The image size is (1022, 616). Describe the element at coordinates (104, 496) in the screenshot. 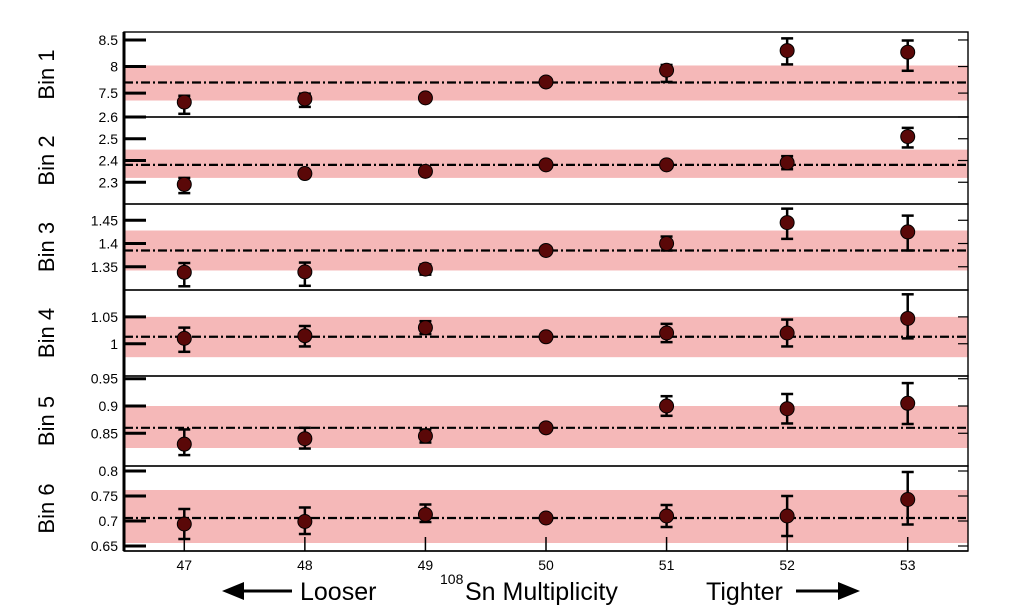

I see `y-tick-label: 0.75` at that location.